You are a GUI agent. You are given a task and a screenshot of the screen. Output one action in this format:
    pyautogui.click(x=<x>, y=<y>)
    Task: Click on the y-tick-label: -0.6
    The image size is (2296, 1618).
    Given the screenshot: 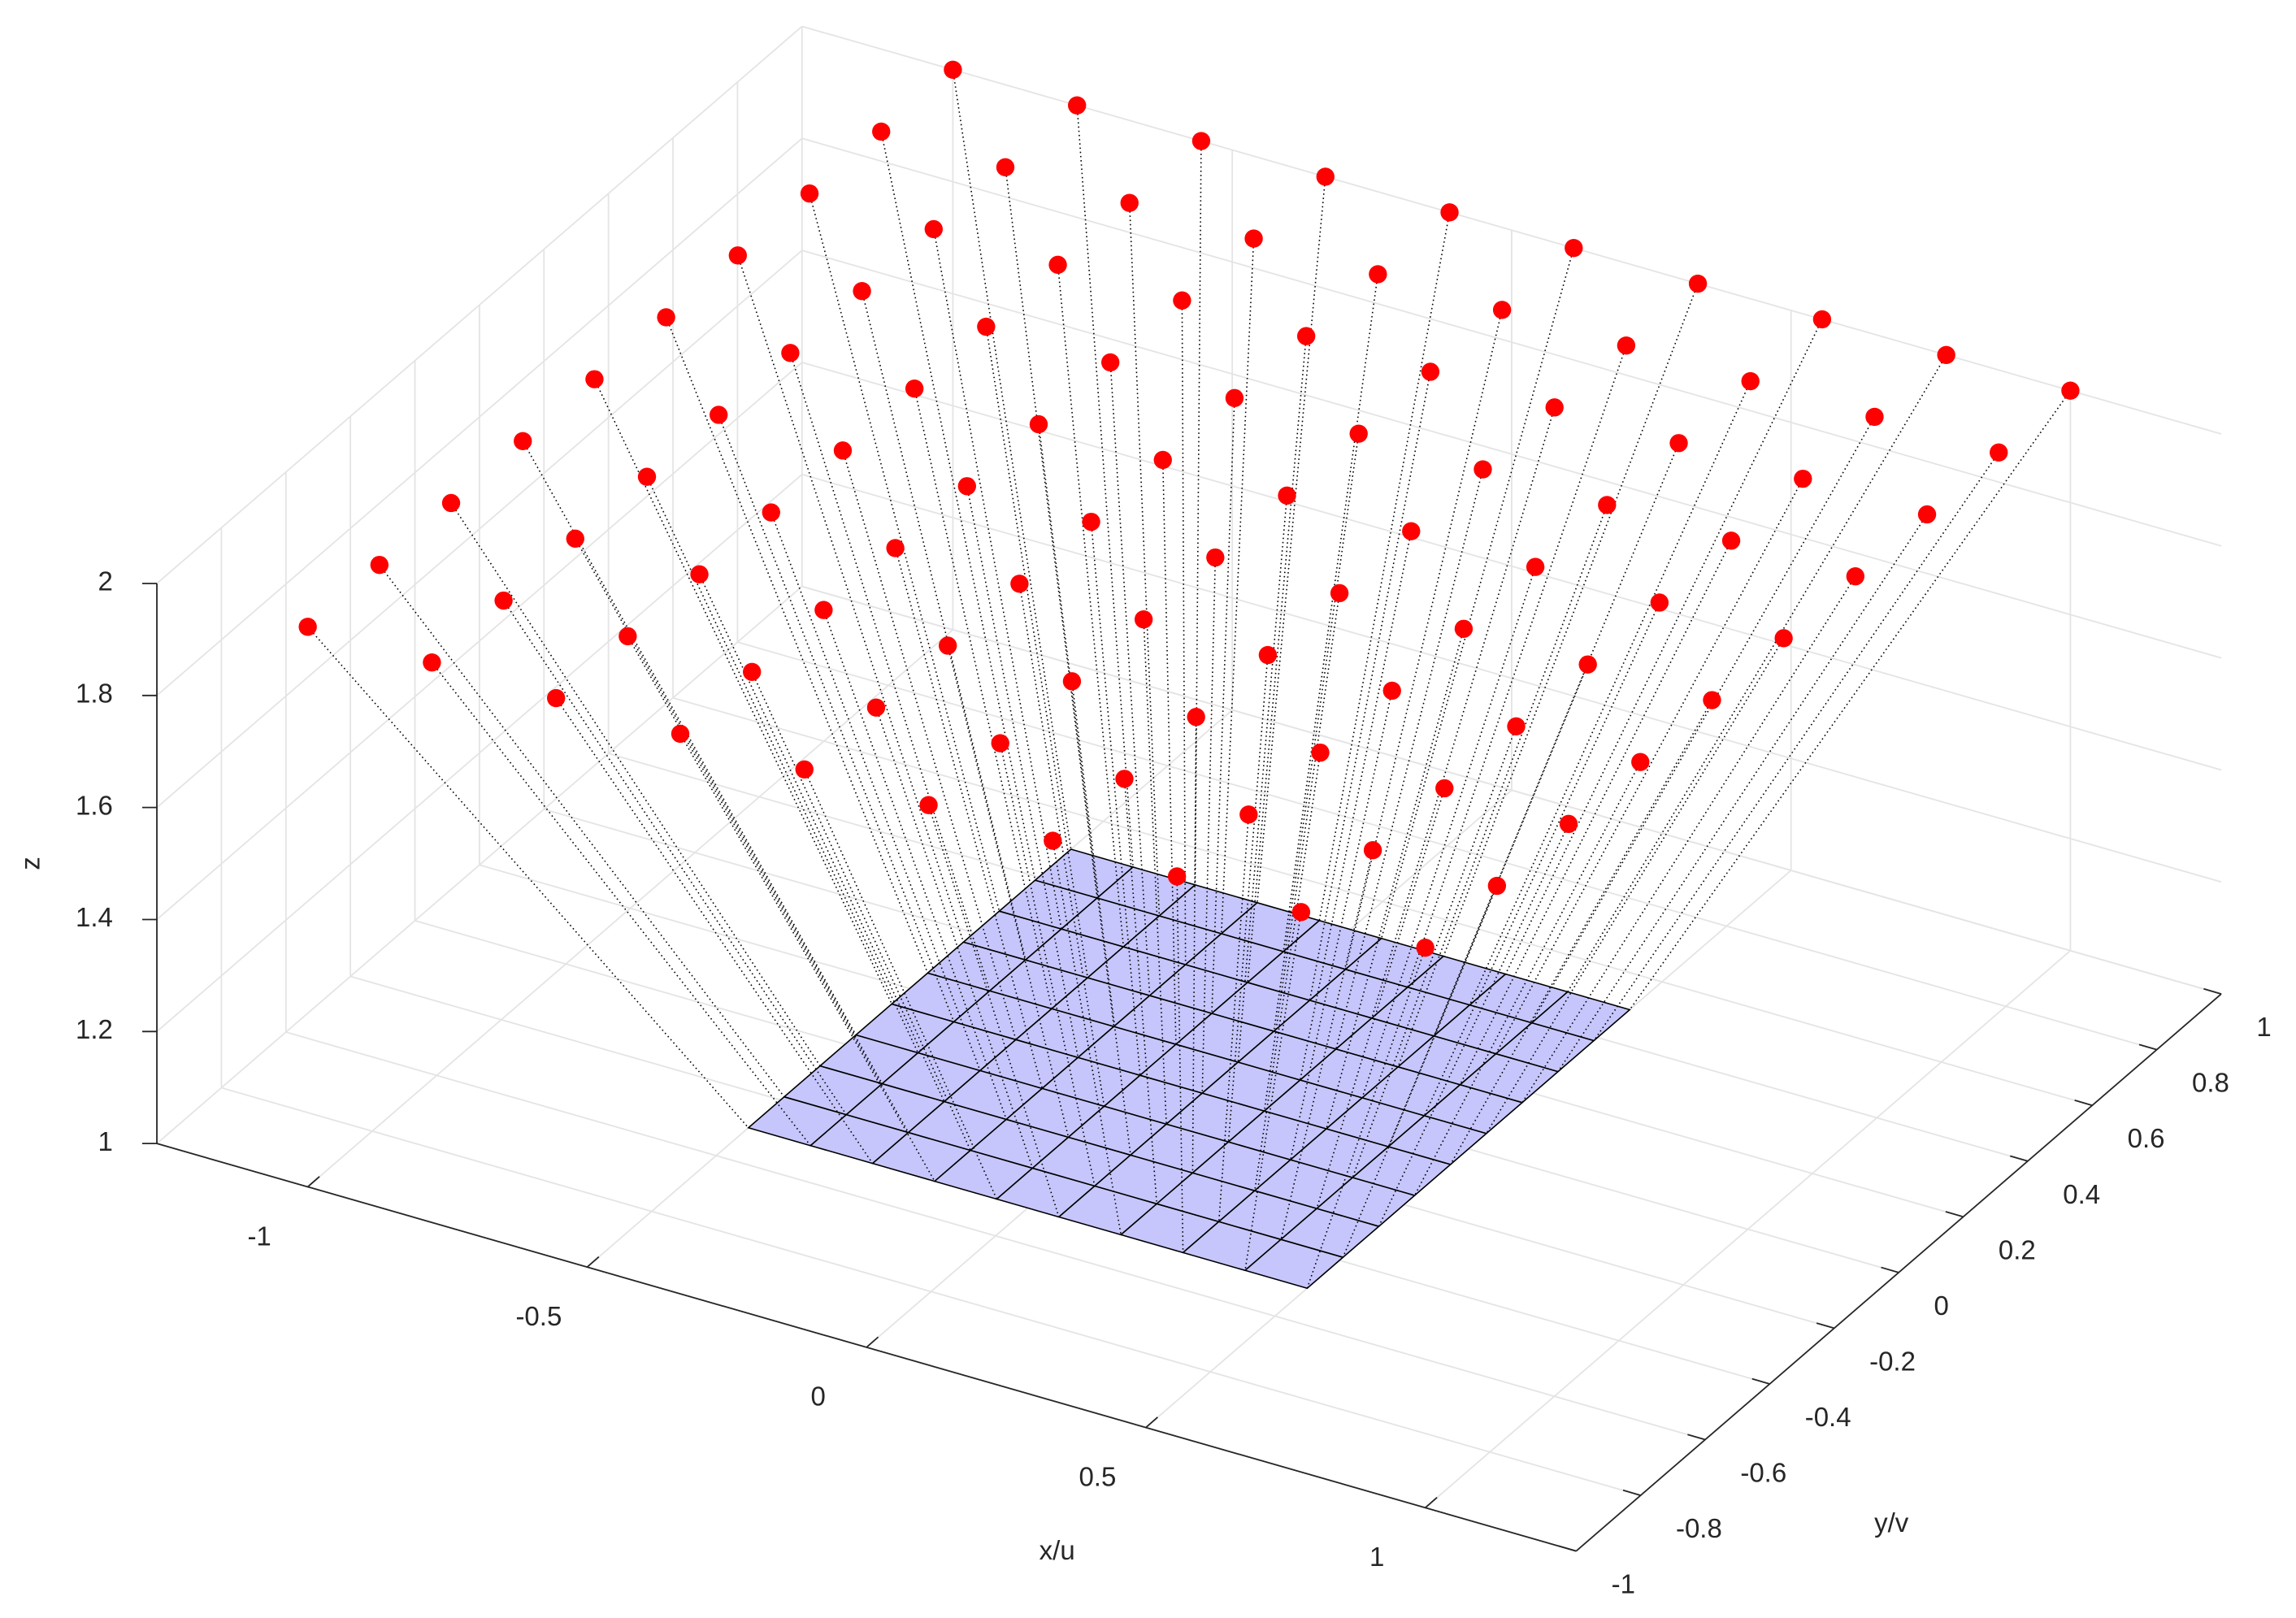 What is the action you would take?
    pyautogui.click(x=1763, y=1473)
    